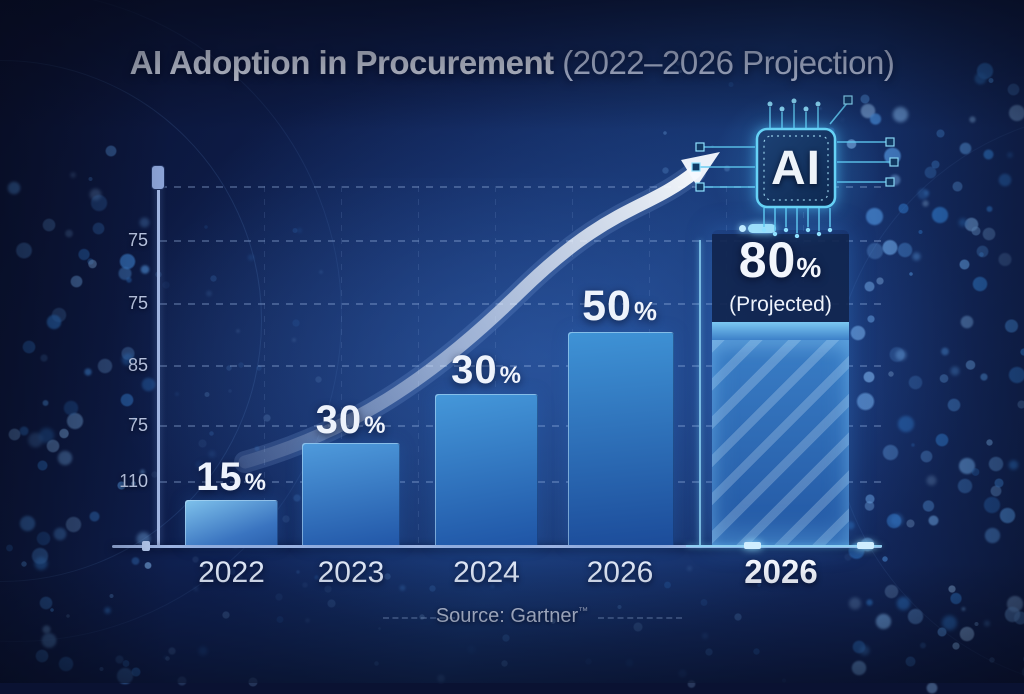  Describe the element at coordinates (146, 546) in the screenshot. I see `x-axis-node` at that location.